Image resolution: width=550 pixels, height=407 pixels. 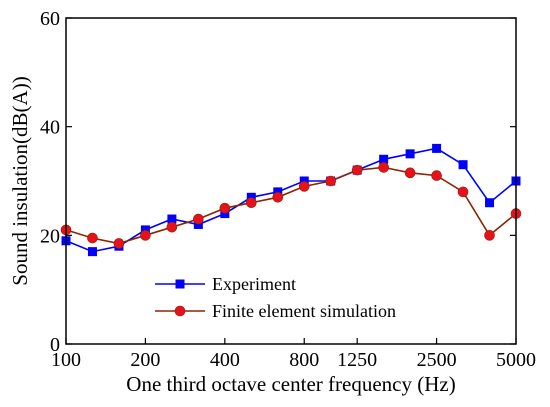 What do you see at coordinates (50, 236) in the screenshot?
I see `y-tick-label: 20` at bounding box center [50, 236].